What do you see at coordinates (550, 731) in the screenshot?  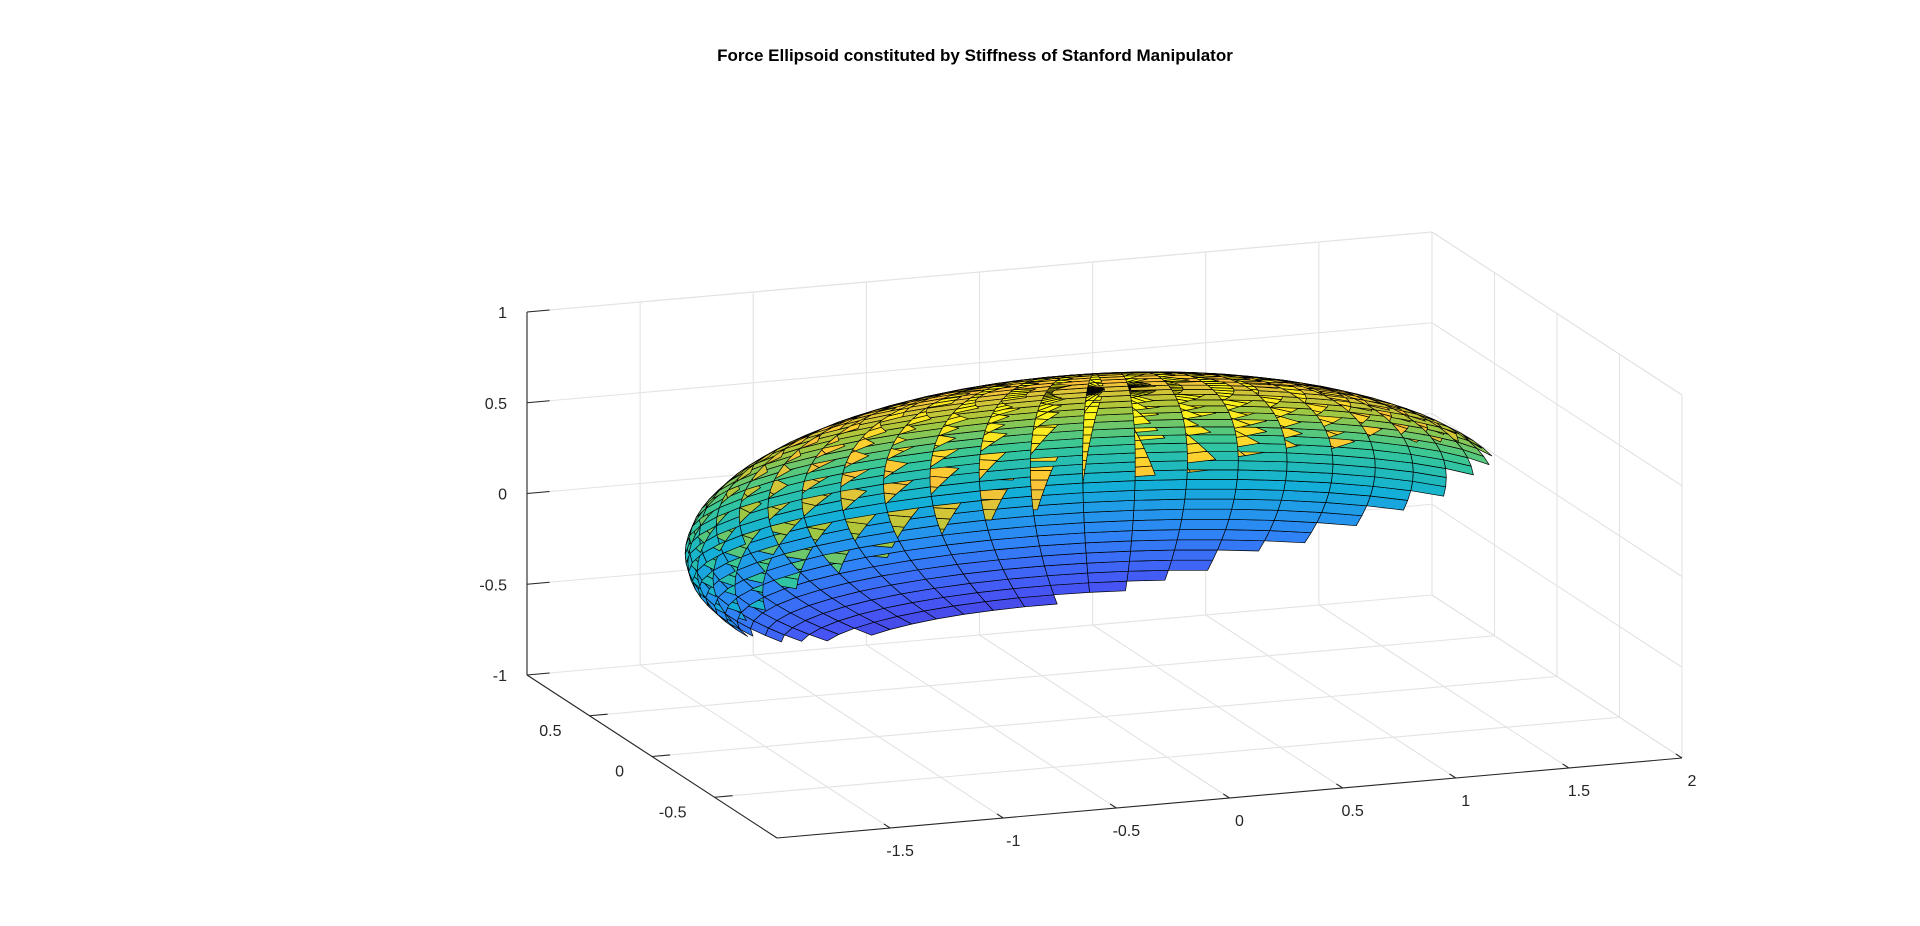 I see `y-tick-label: 0.5` at bounding box center [550, 731].